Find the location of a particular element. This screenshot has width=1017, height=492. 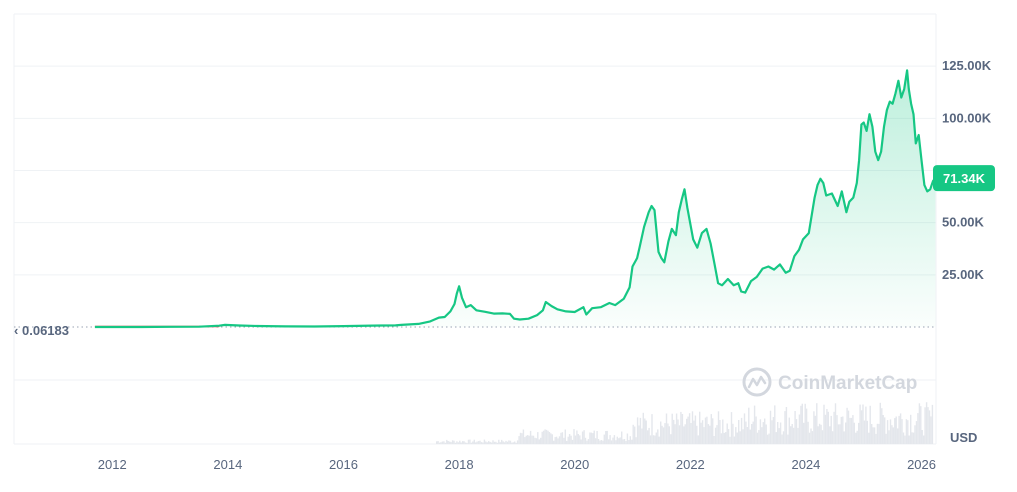

x-tick-label: 2016 is located at coordinates (343, 464).